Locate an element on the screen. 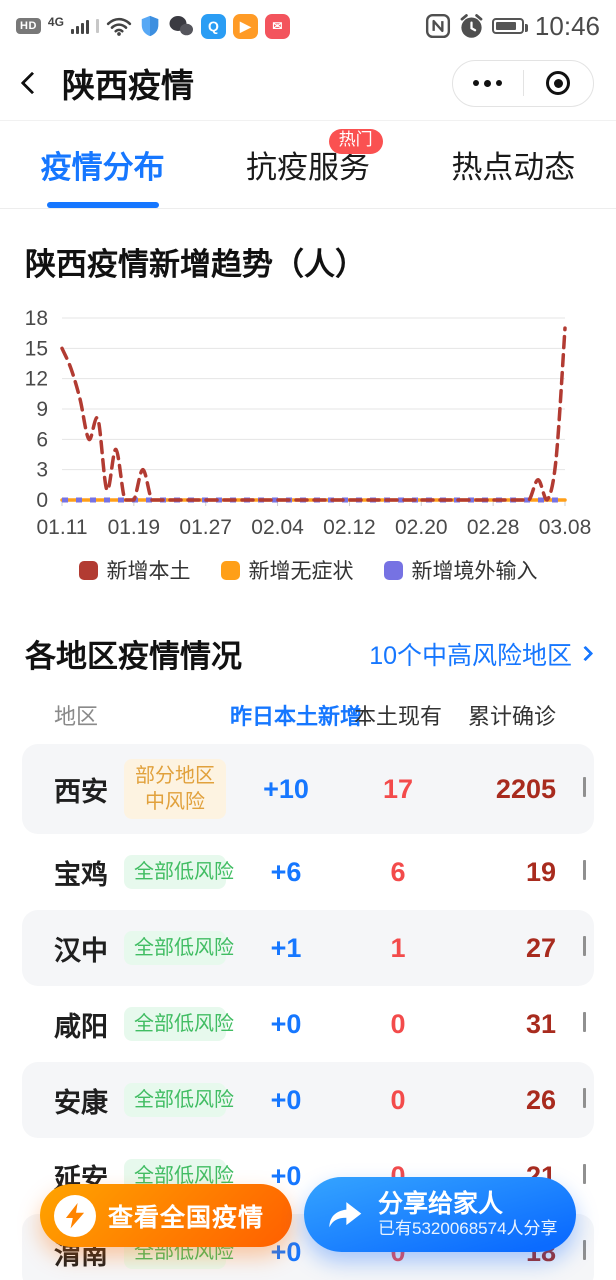 The height and width of the screenshot is (1280, 616). more-menu-button is located at coordinates (488, 83).